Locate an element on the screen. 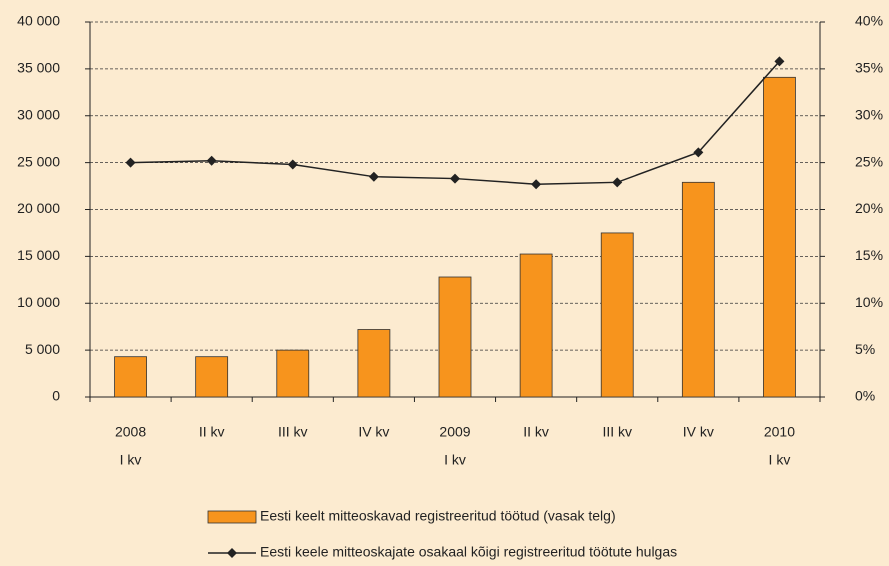  y2-tick-label: 5% is located at coordinates (865, 349).